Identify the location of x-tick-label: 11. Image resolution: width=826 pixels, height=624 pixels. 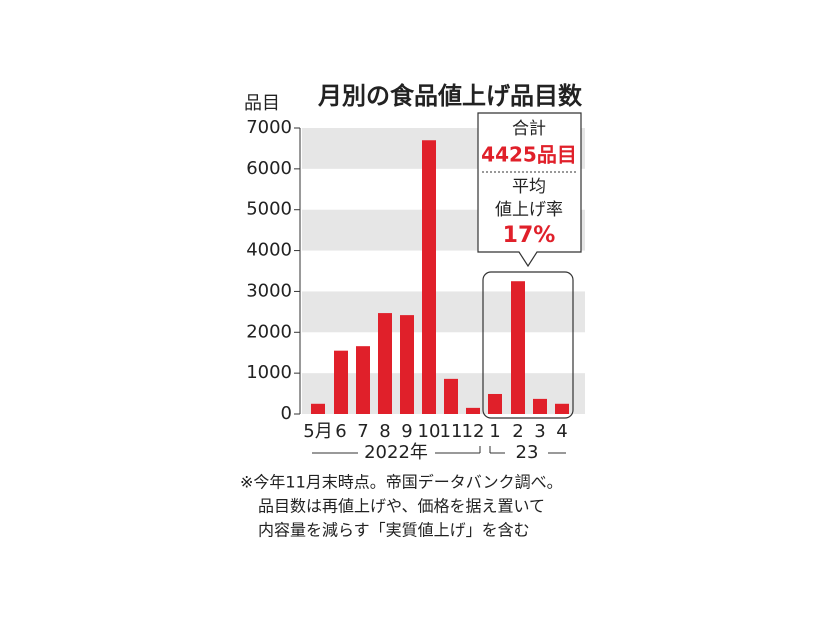
(451, 431).